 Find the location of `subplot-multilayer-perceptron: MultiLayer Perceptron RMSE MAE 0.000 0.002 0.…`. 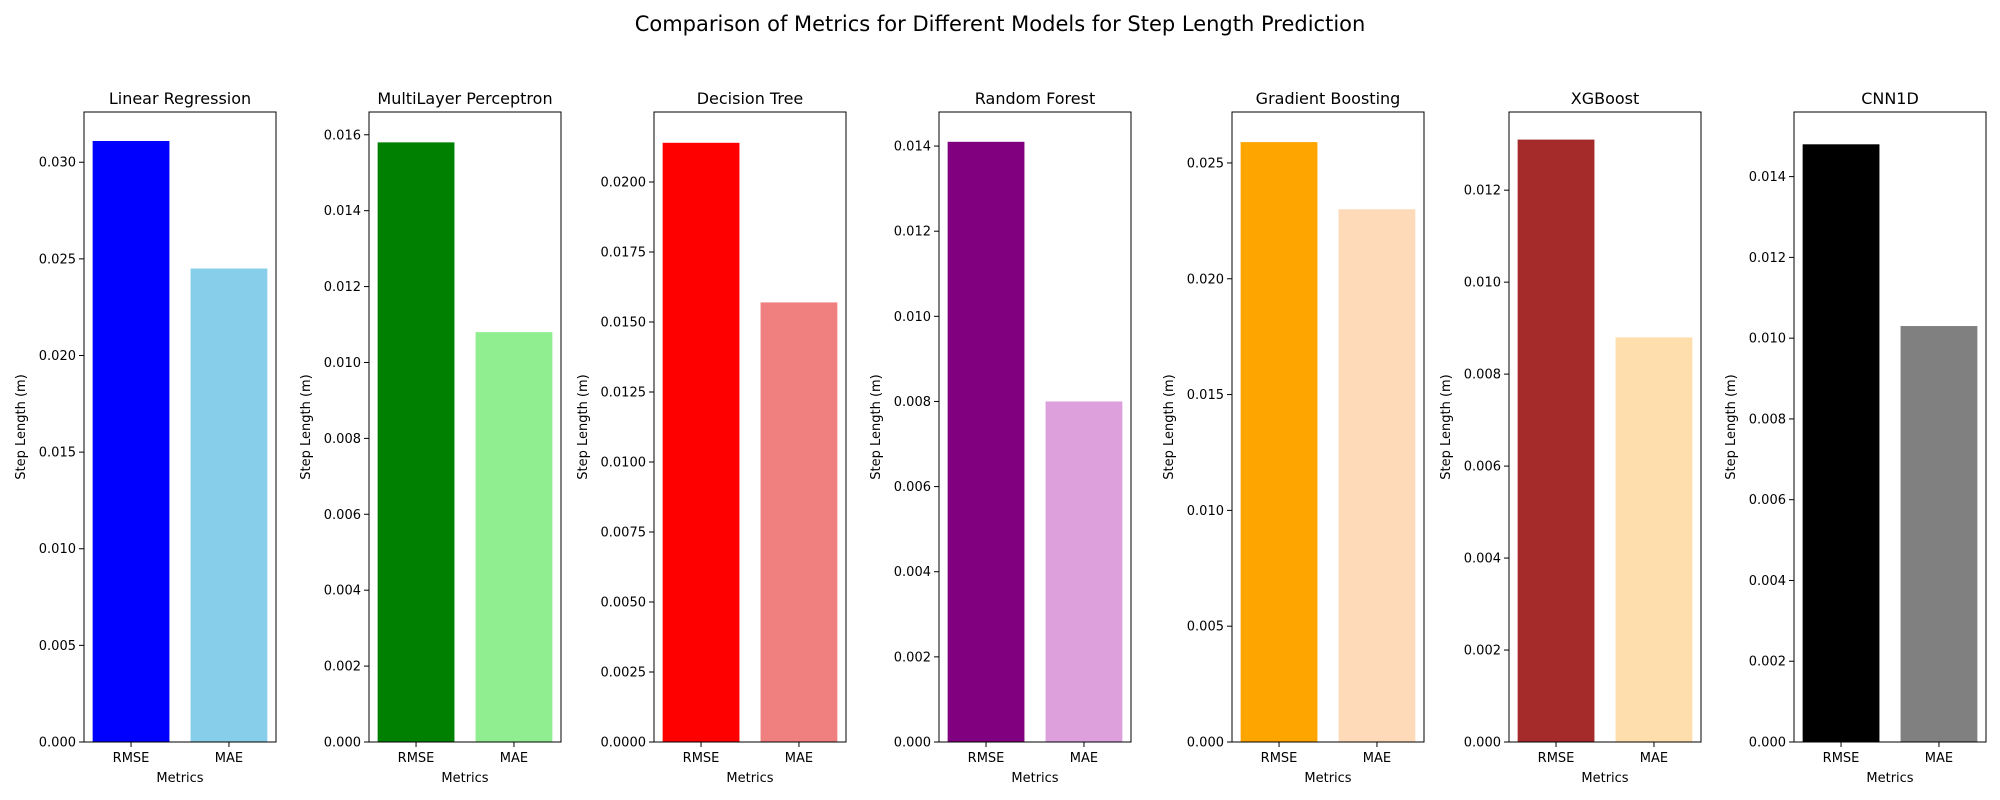

subplot-multilayer-perceptron: MultiLayer Perceptron RMSE MAE 0.000 0.002 0.… is located at coordinates (430, 437).